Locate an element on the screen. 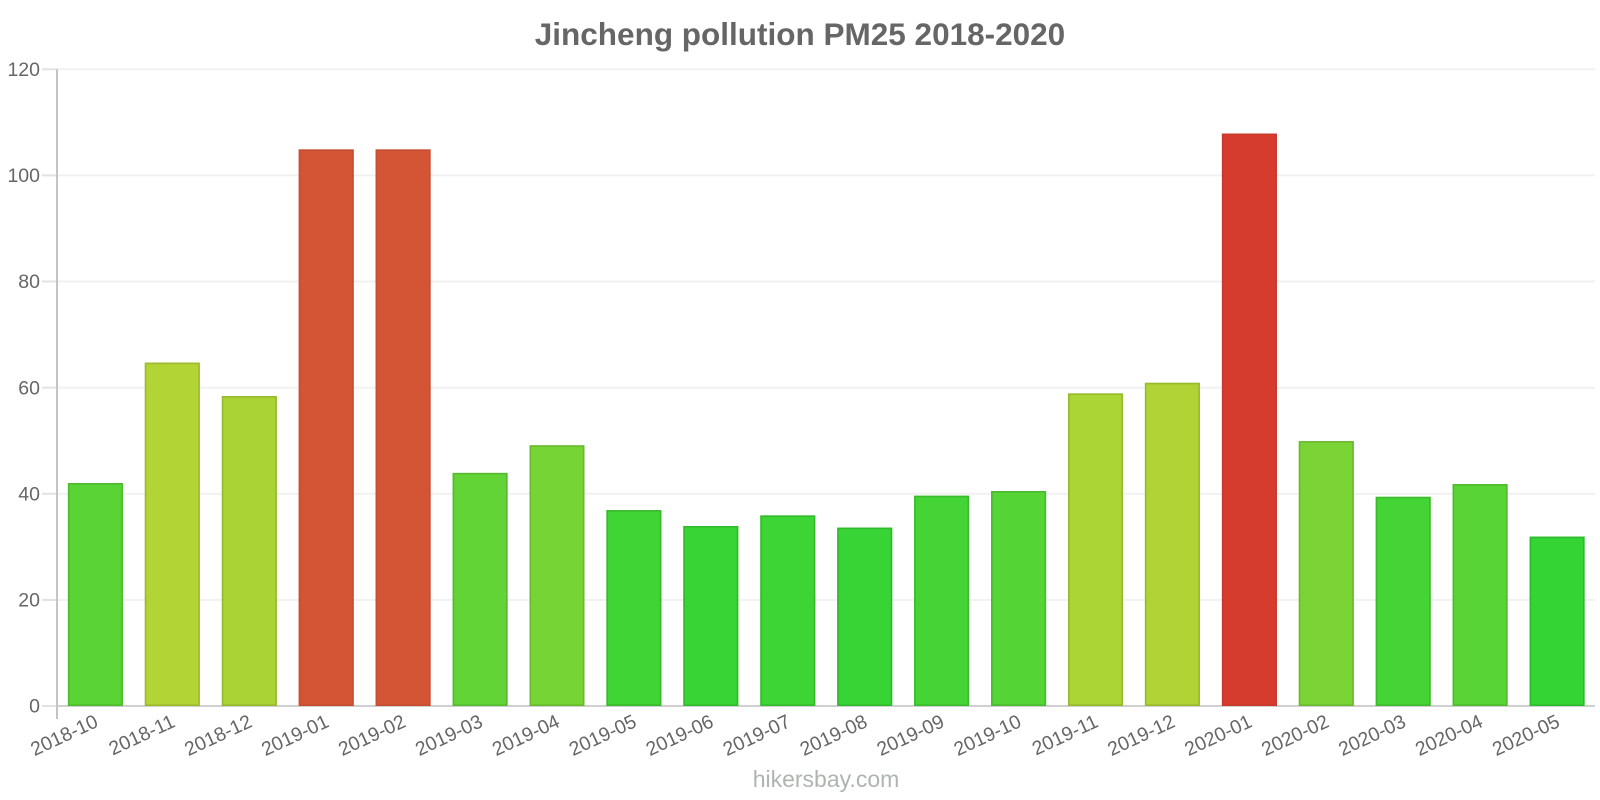  svg-text: 80 is located at coordinates (29, 282).